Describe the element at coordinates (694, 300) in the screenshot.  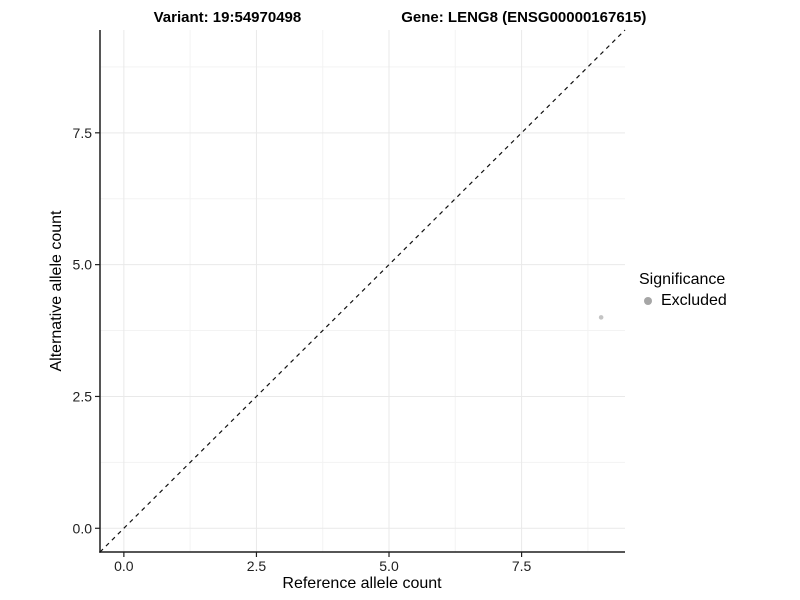
I see `legend-item-label: Excluded` at that location.